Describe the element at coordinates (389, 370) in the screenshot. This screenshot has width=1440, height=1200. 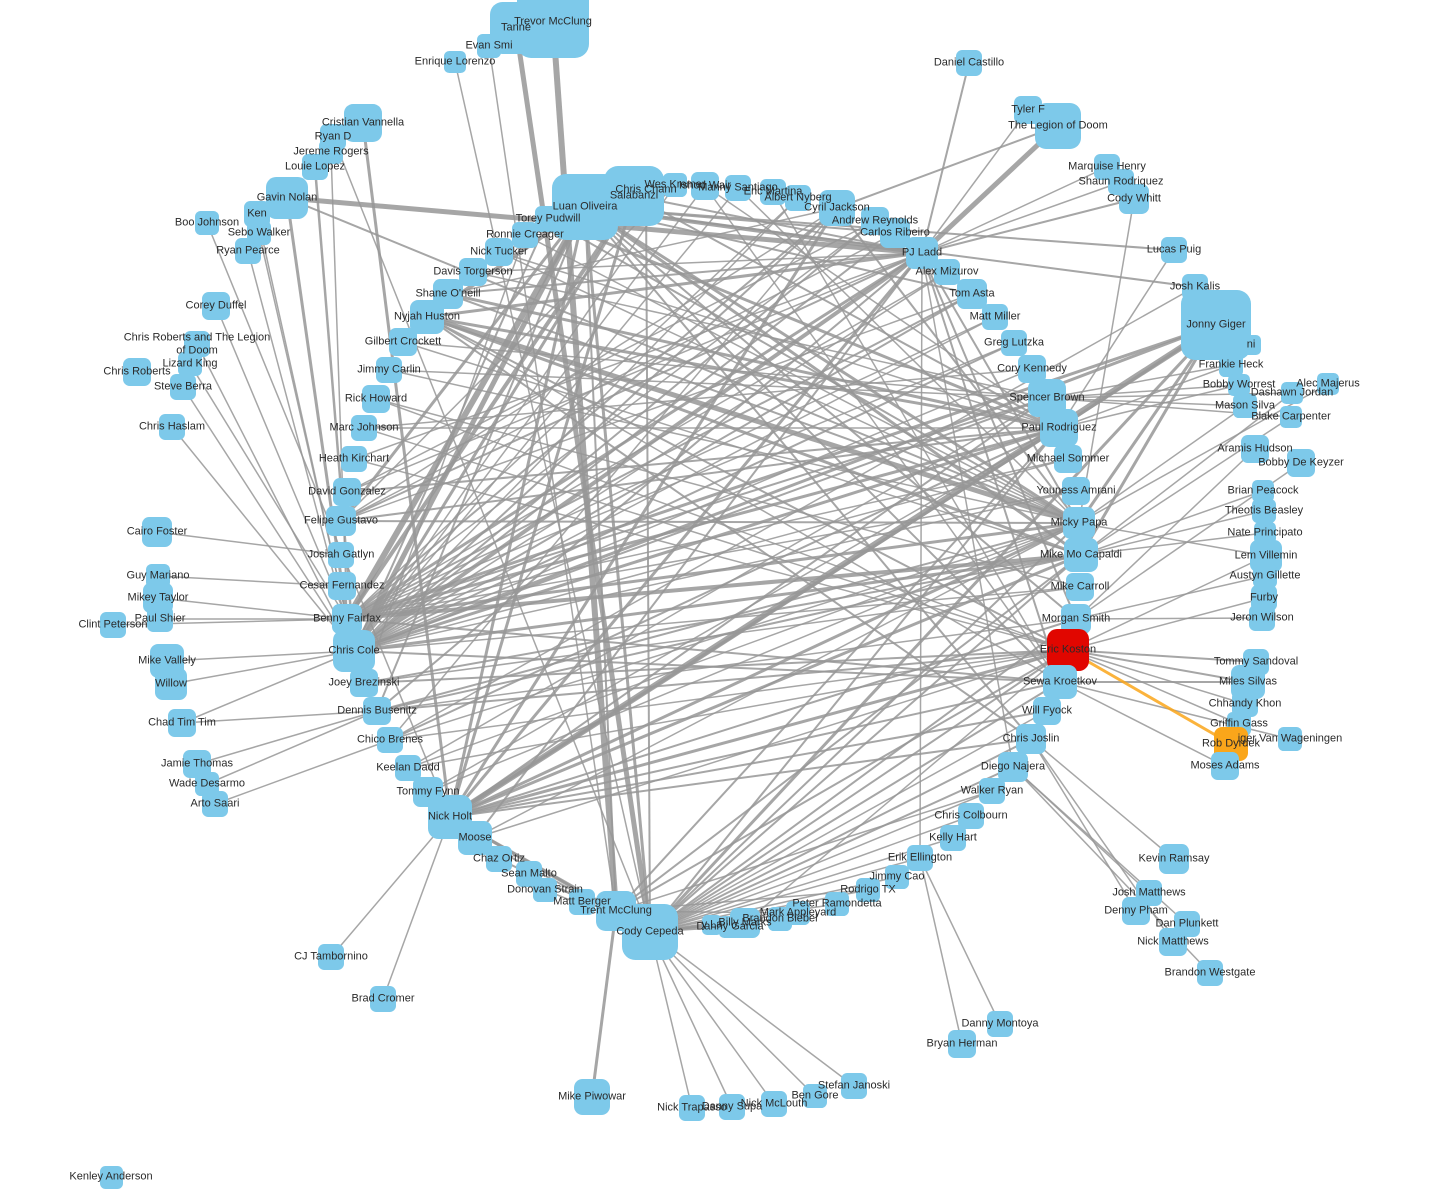
I see `node-jimmy-carlin` at that location.